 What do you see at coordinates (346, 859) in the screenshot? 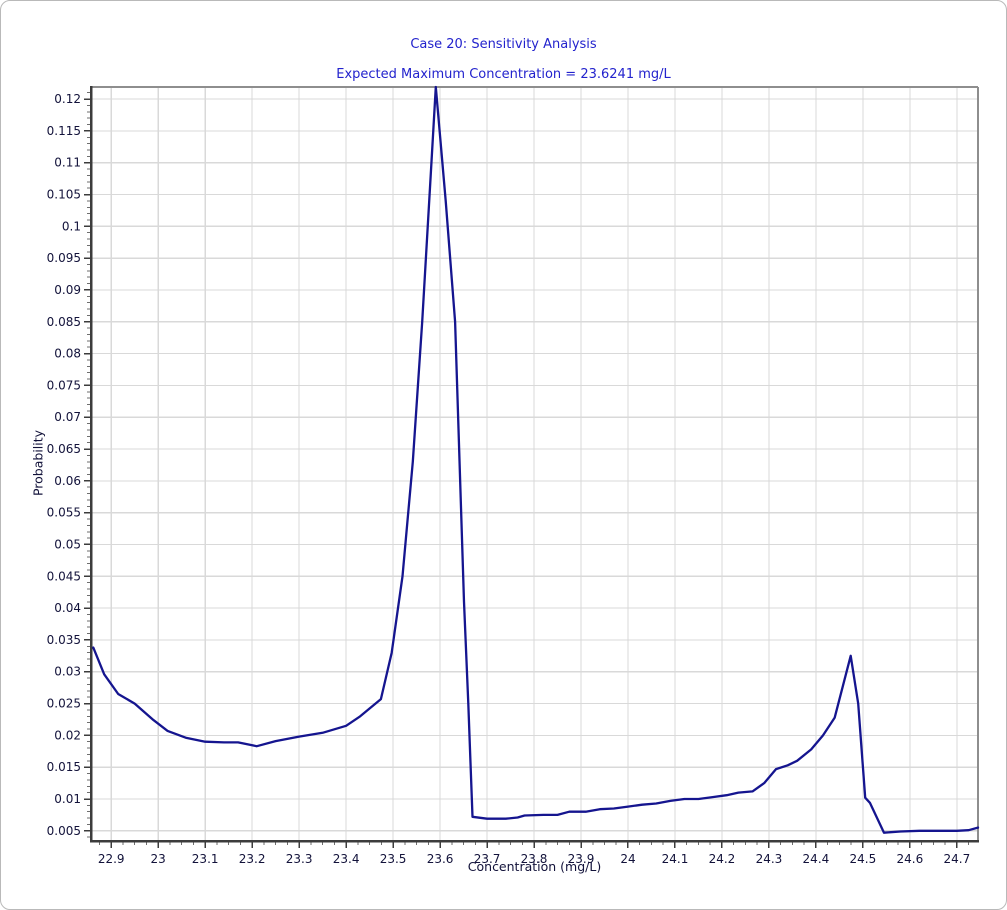
I see `x-tick-label: 23.4` at bounding box center [346, 859].